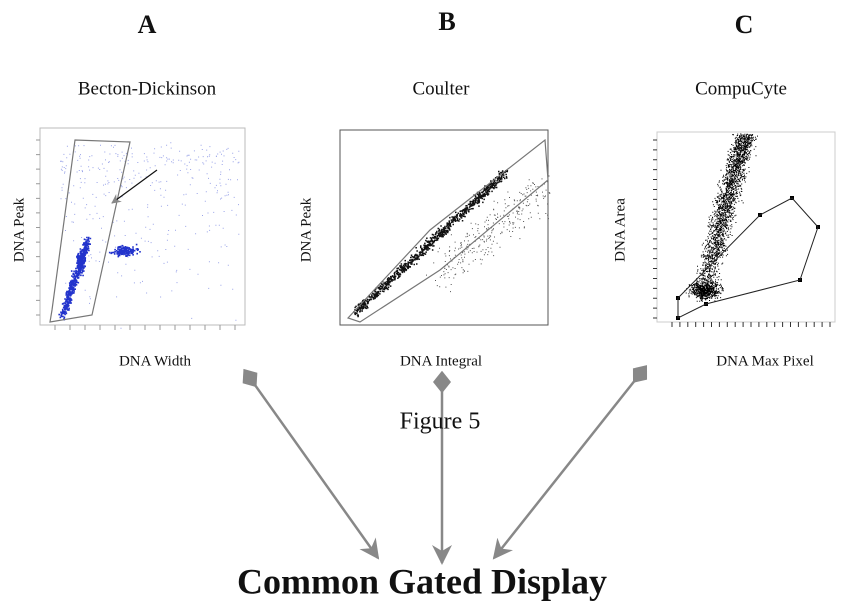 This screenshot has height=608, width=845. I want to click on instrument-name: Coulter, so click(442, 88).